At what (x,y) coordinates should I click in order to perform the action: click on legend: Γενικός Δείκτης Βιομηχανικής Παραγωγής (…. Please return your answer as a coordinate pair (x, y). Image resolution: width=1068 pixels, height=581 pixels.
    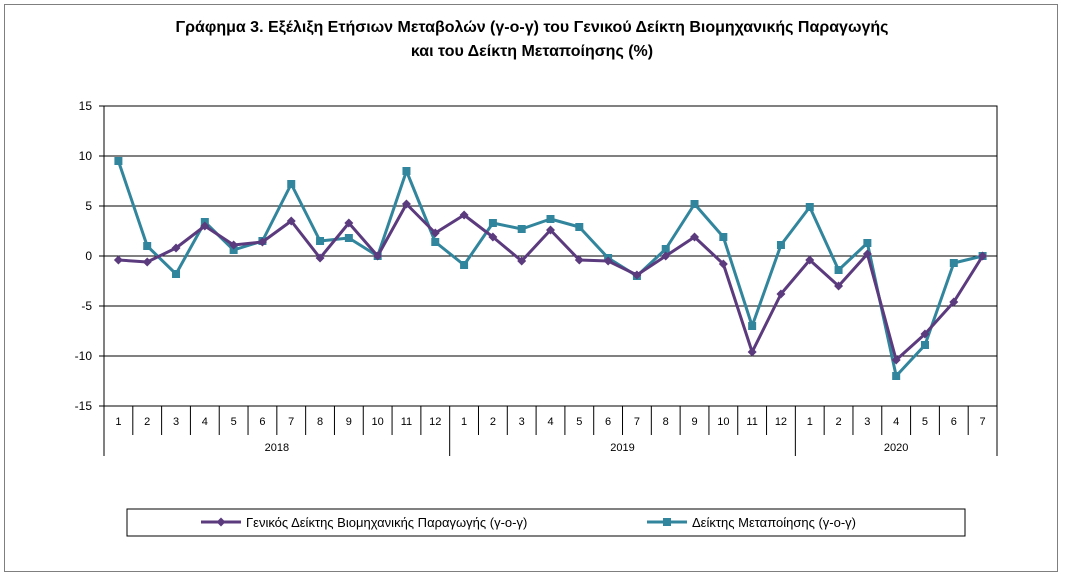
    Looking at the image, I should click on (546, 522).